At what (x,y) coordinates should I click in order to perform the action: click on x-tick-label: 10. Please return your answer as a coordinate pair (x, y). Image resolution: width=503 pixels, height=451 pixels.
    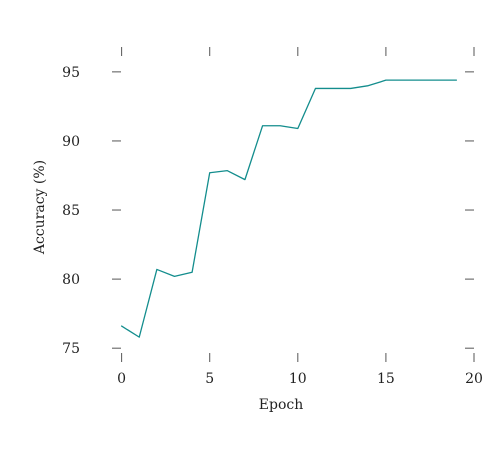
    Looking at the image, I should click on (298, 379).